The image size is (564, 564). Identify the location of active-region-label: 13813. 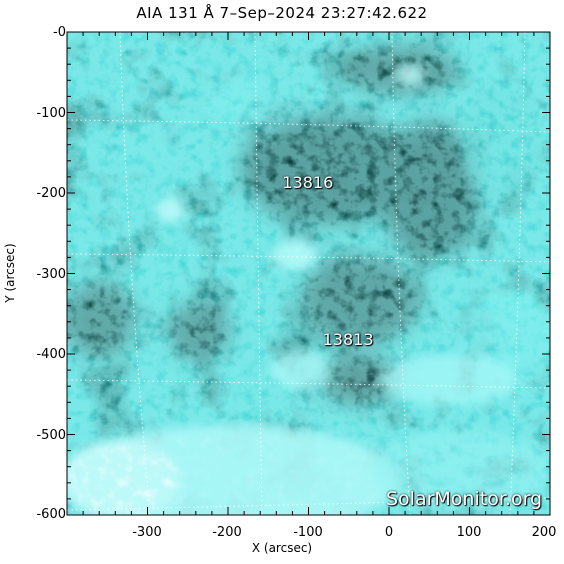
(348, 339).